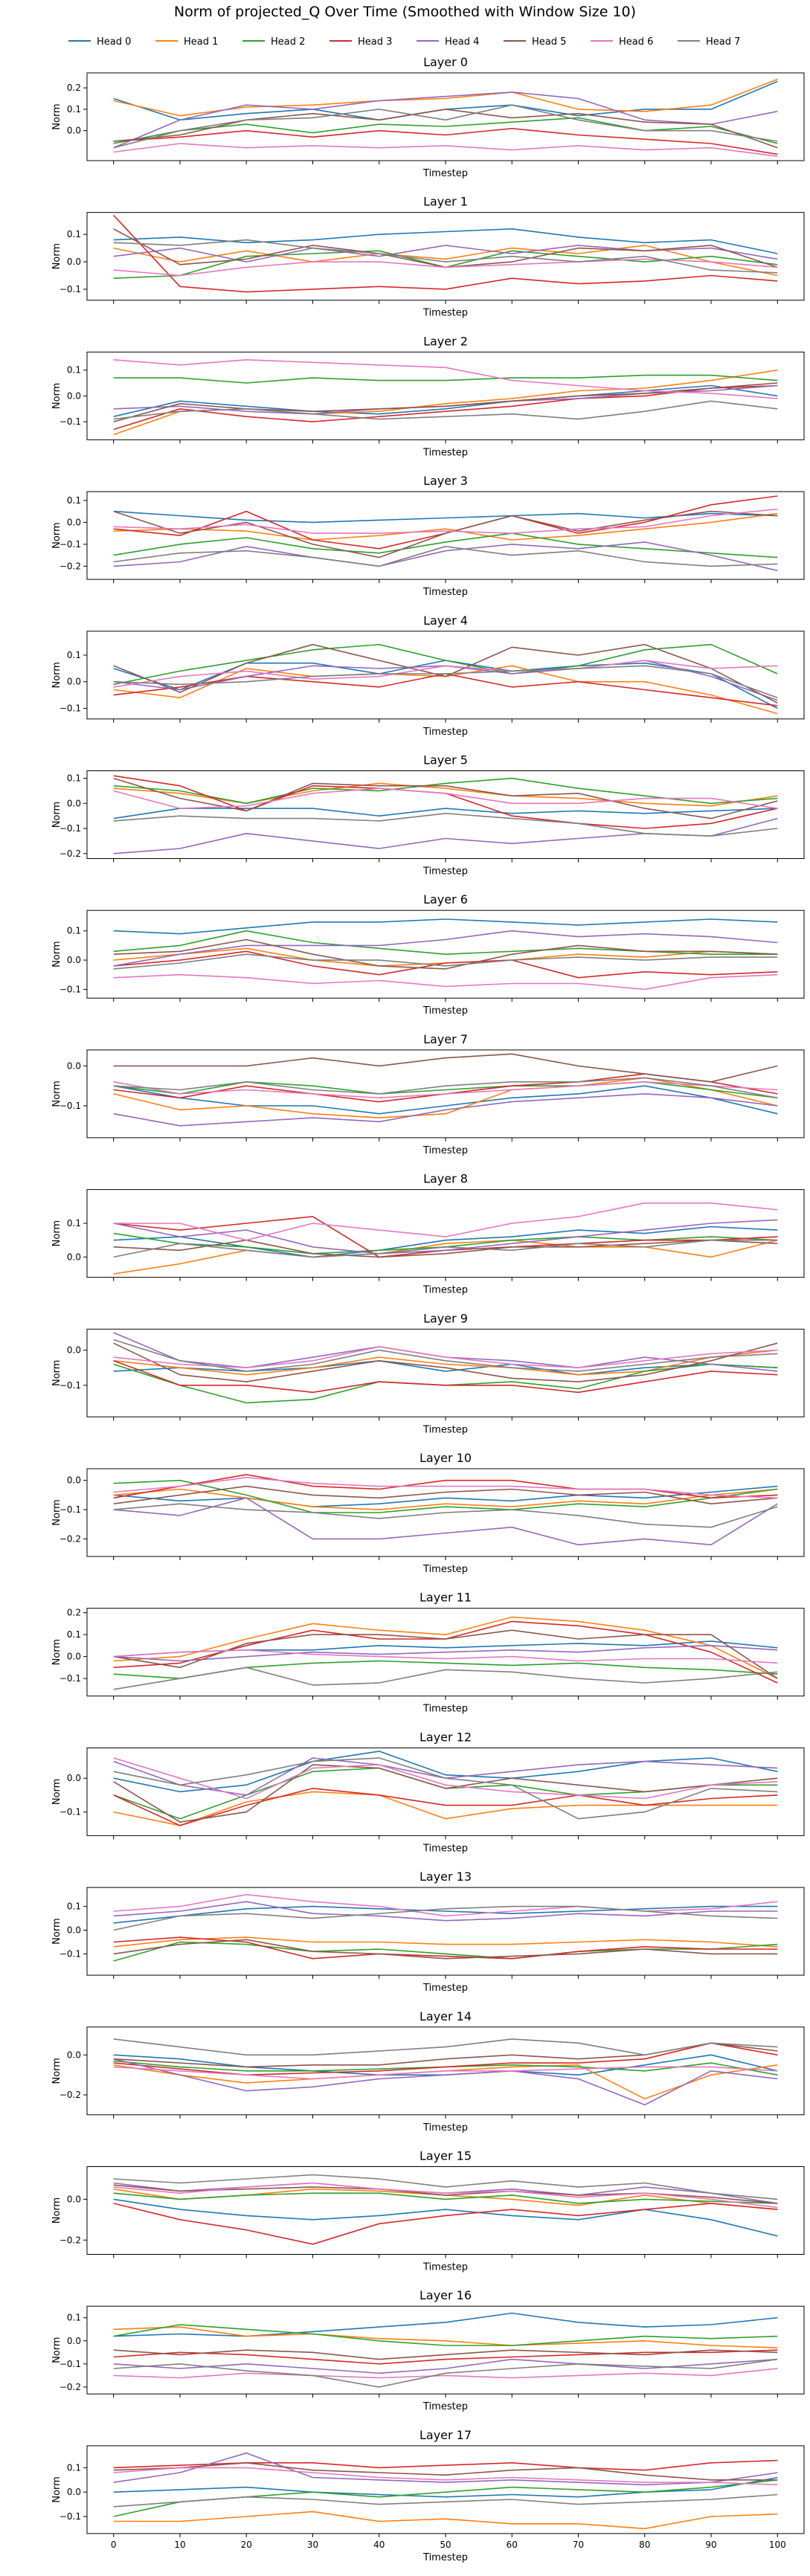 The height and width of the screenshot is (2576, 810). I want to click on subplot-title: Layer 16, so click(446, 2295).